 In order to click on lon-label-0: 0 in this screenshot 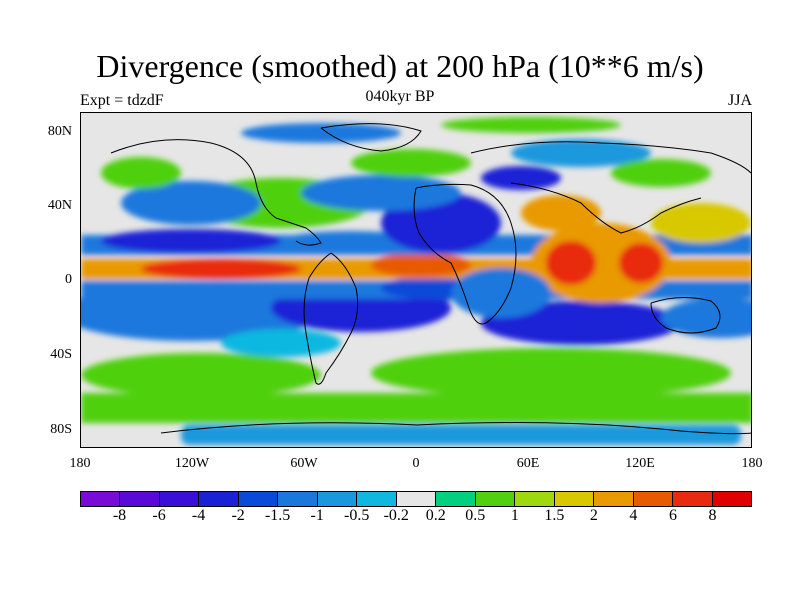, I will do `click(416, 463)`.